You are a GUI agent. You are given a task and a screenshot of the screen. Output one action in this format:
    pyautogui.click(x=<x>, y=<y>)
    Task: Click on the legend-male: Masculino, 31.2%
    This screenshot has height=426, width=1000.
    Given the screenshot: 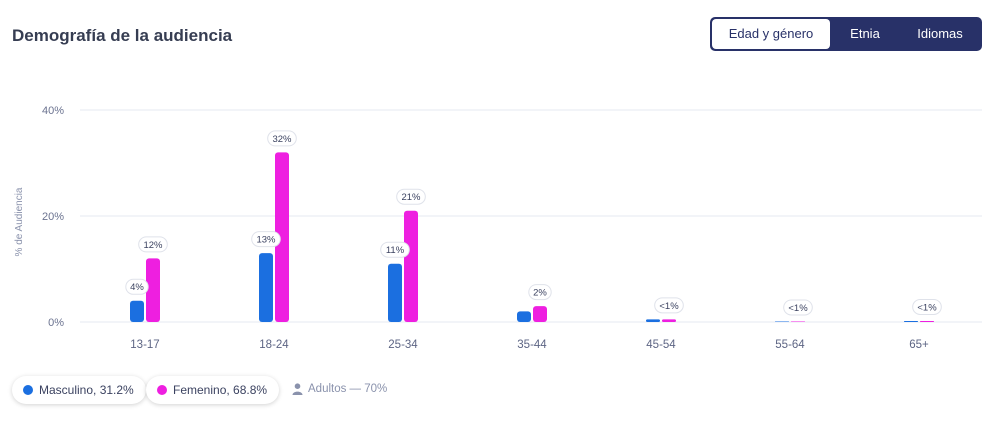 What is the action you would take?
    pyautogui.click(x=79, y=390)
    